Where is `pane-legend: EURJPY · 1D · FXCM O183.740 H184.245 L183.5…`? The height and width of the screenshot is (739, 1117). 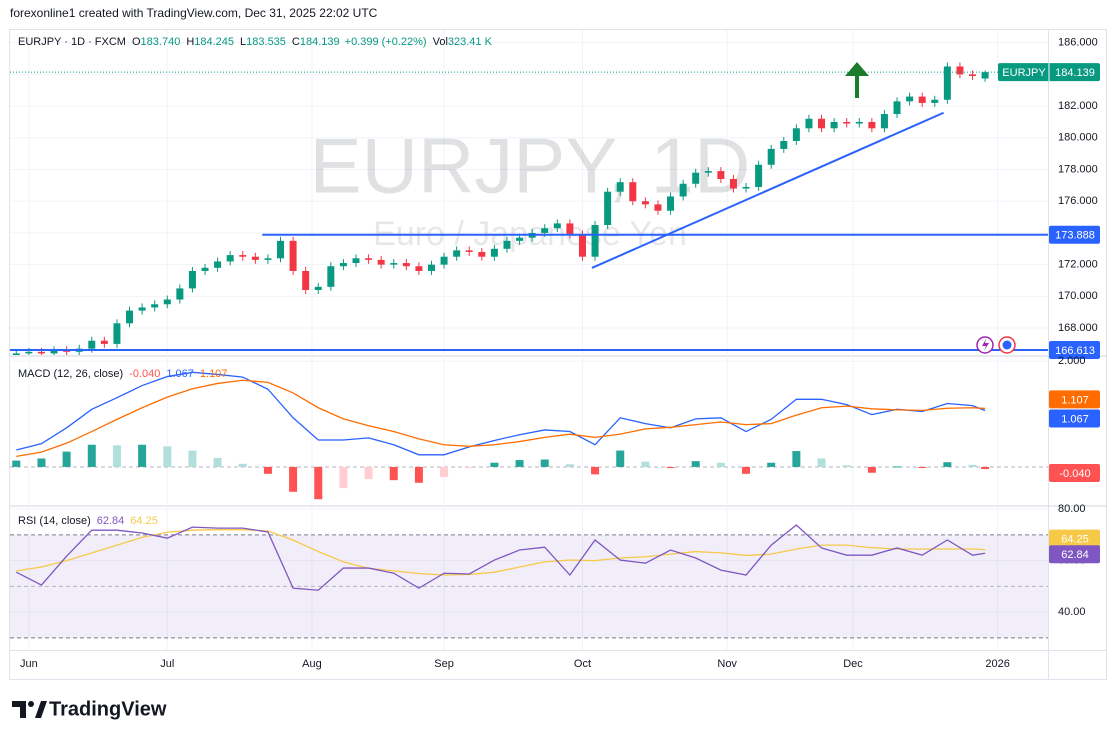
pane-legend: EURJPY · 1D · FXCM O183.740 H184.245 L183.5… is located at coordinates (255, 42).